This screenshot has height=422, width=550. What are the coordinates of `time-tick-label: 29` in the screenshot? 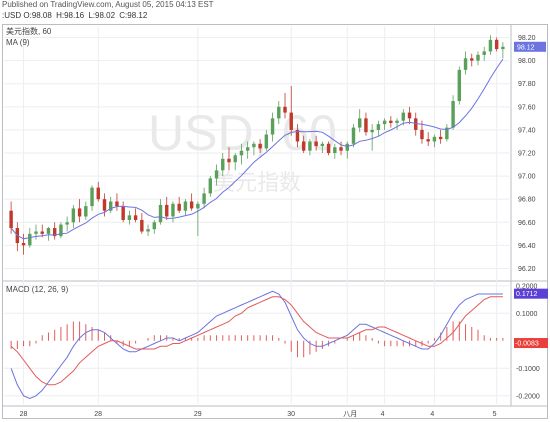 It's located at (198, 414).